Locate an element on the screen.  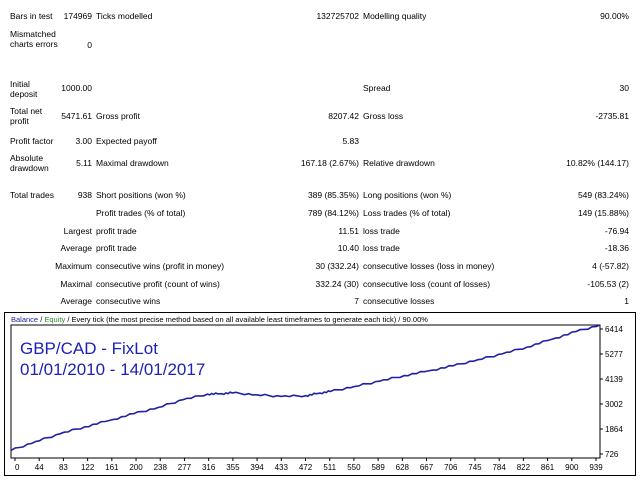
x-tick-label: 706 is located at coordinates (451, 467).